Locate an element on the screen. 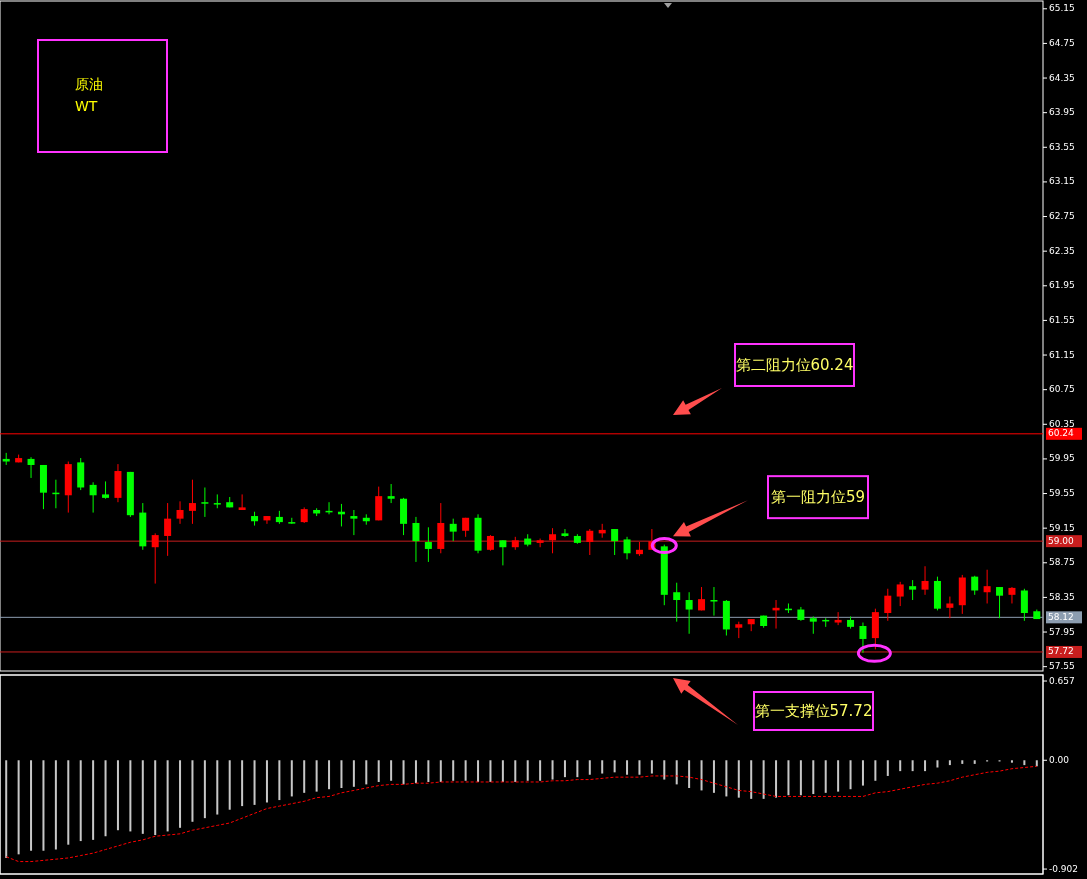 The height and width of the screenshot is (879, 1087). annotation: 第一阻力位59 is located at coordinates (818, 496).